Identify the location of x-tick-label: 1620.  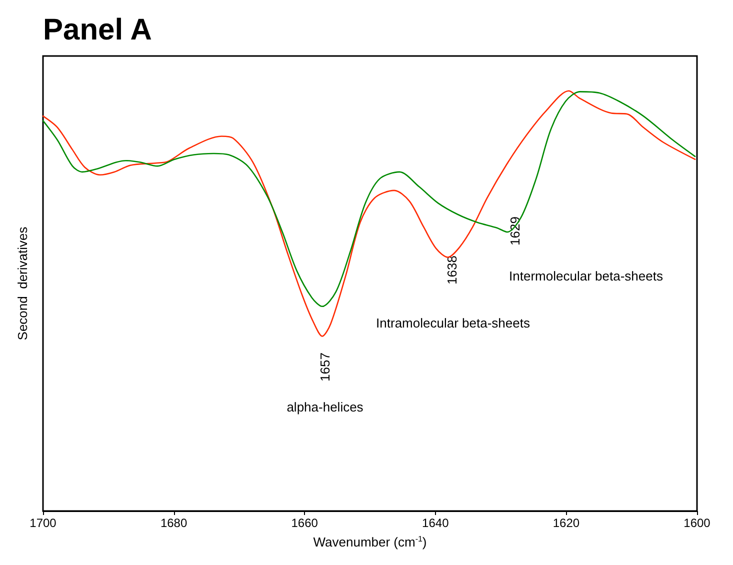
(566, 523).